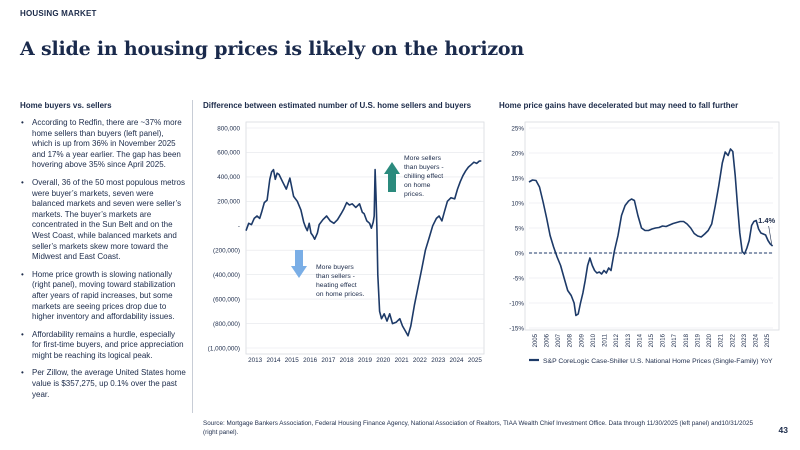 This screenshot has width=800, height=450. I want to click on chart1-x-tick: 2019, so click(365, 360).